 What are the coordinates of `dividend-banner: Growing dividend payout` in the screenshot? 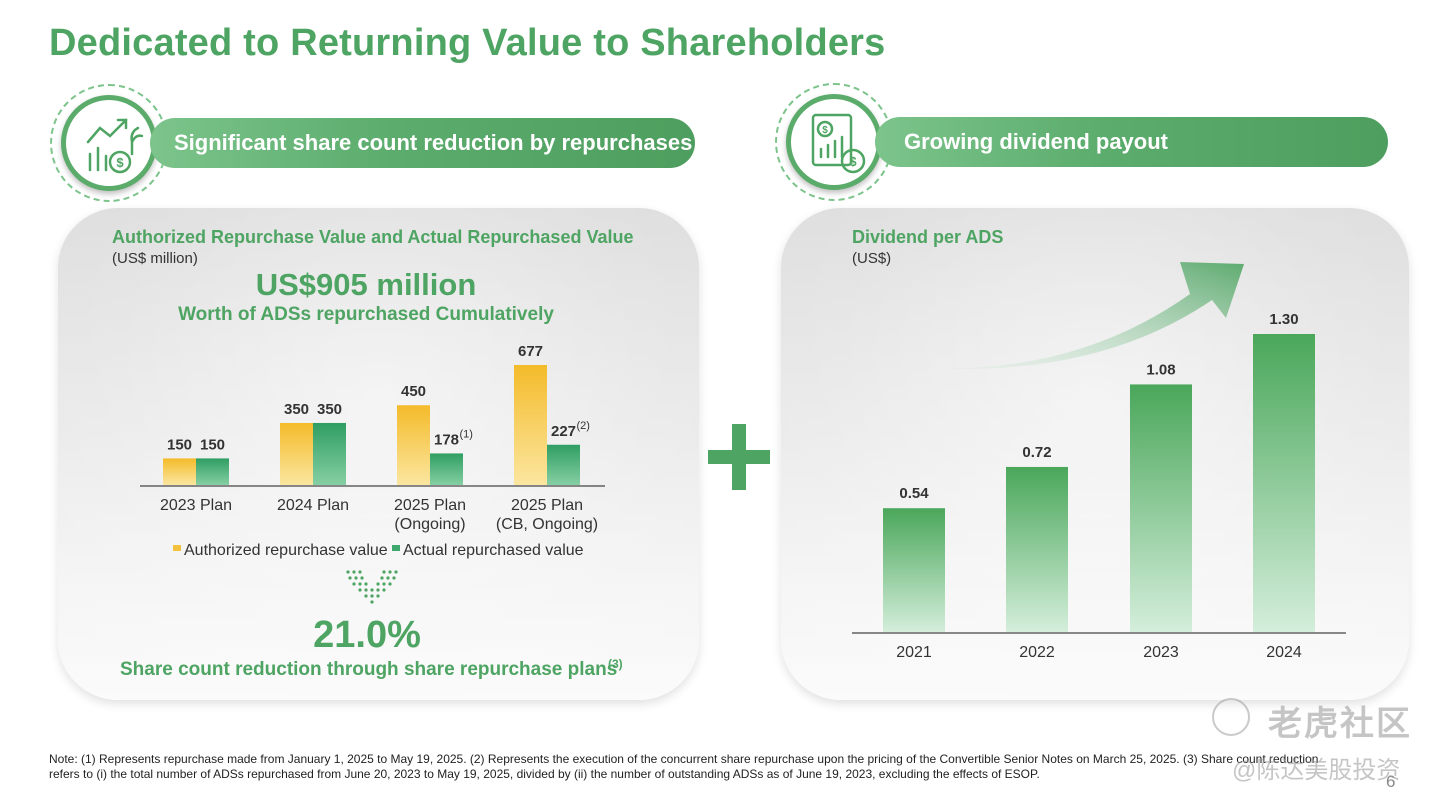 It's located at (1131, 142).